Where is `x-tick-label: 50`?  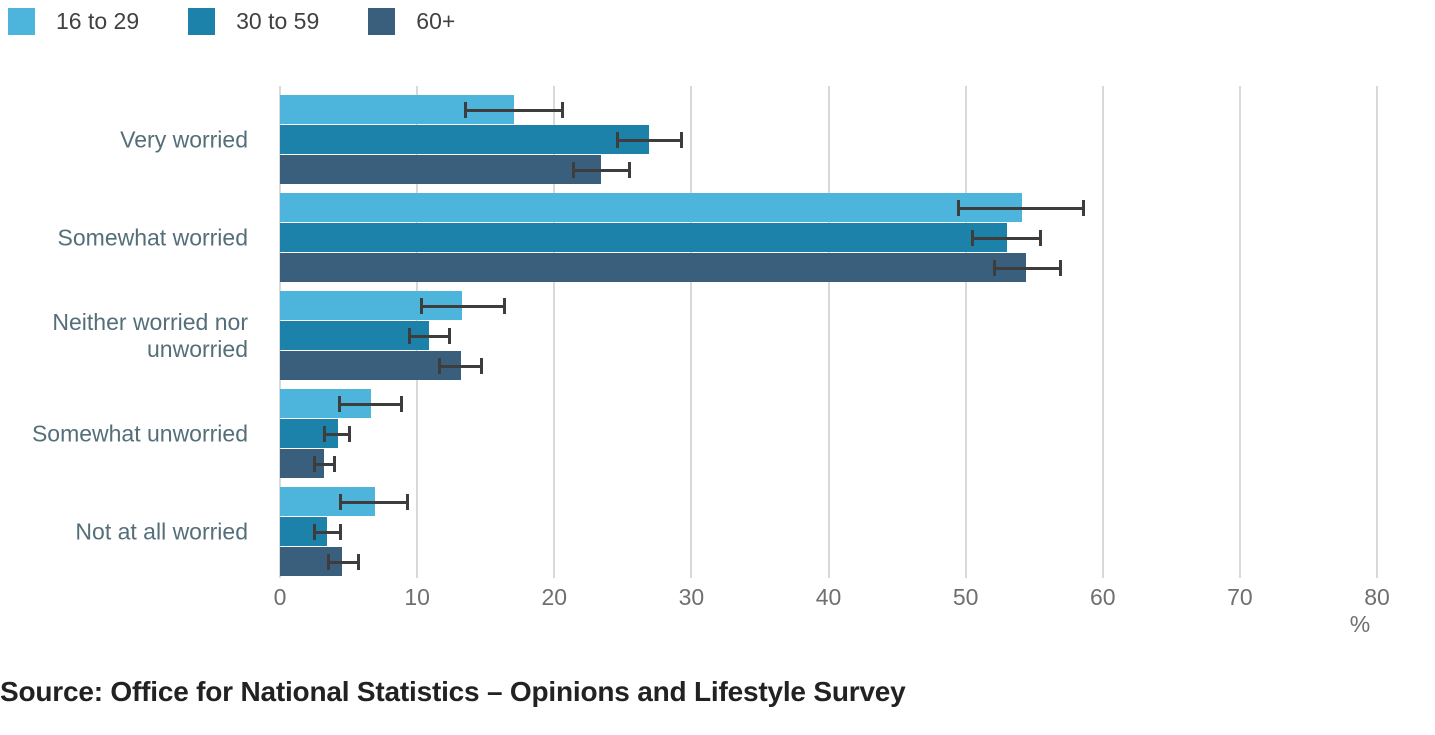
x-tick-label: 50 is located at coordinates (965, 597).